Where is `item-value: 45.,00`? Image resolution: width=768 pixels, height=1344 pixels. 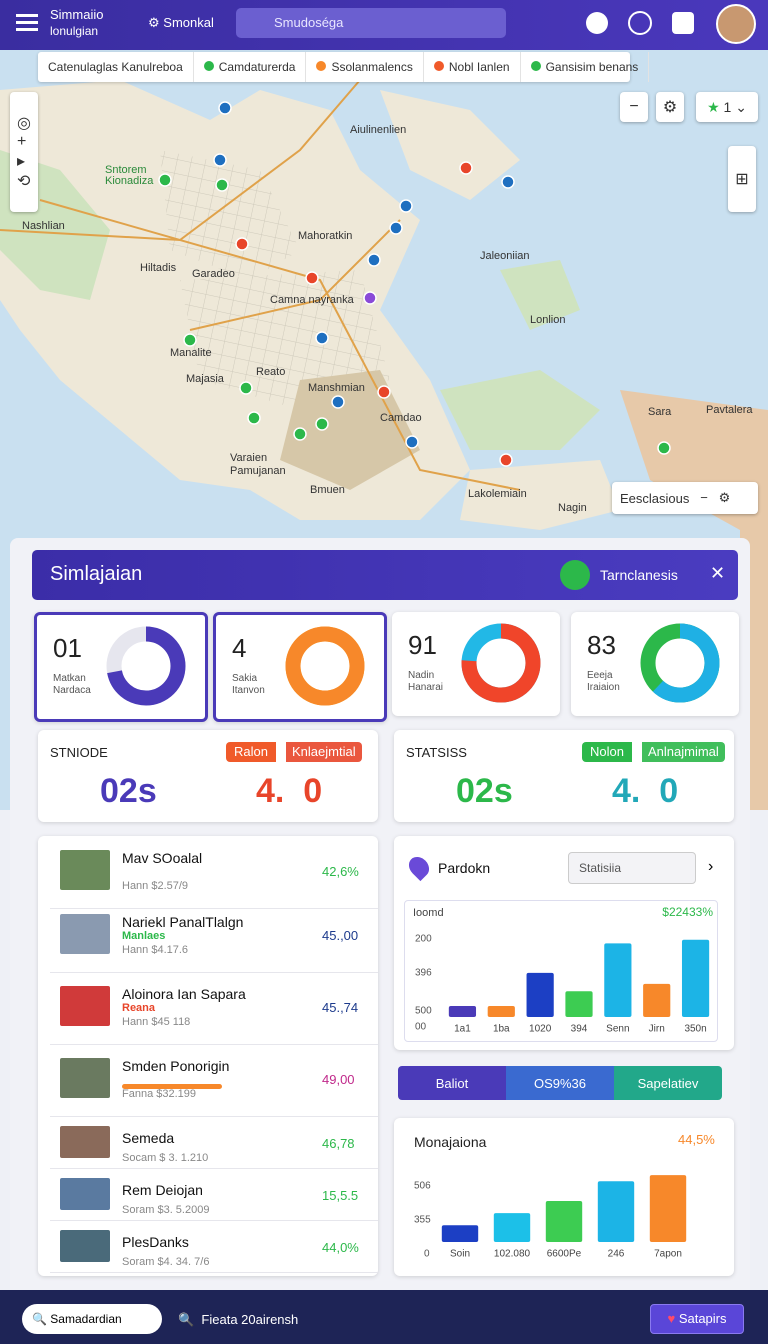
item-value: 45.,00 is located at coordinates (340, 935).